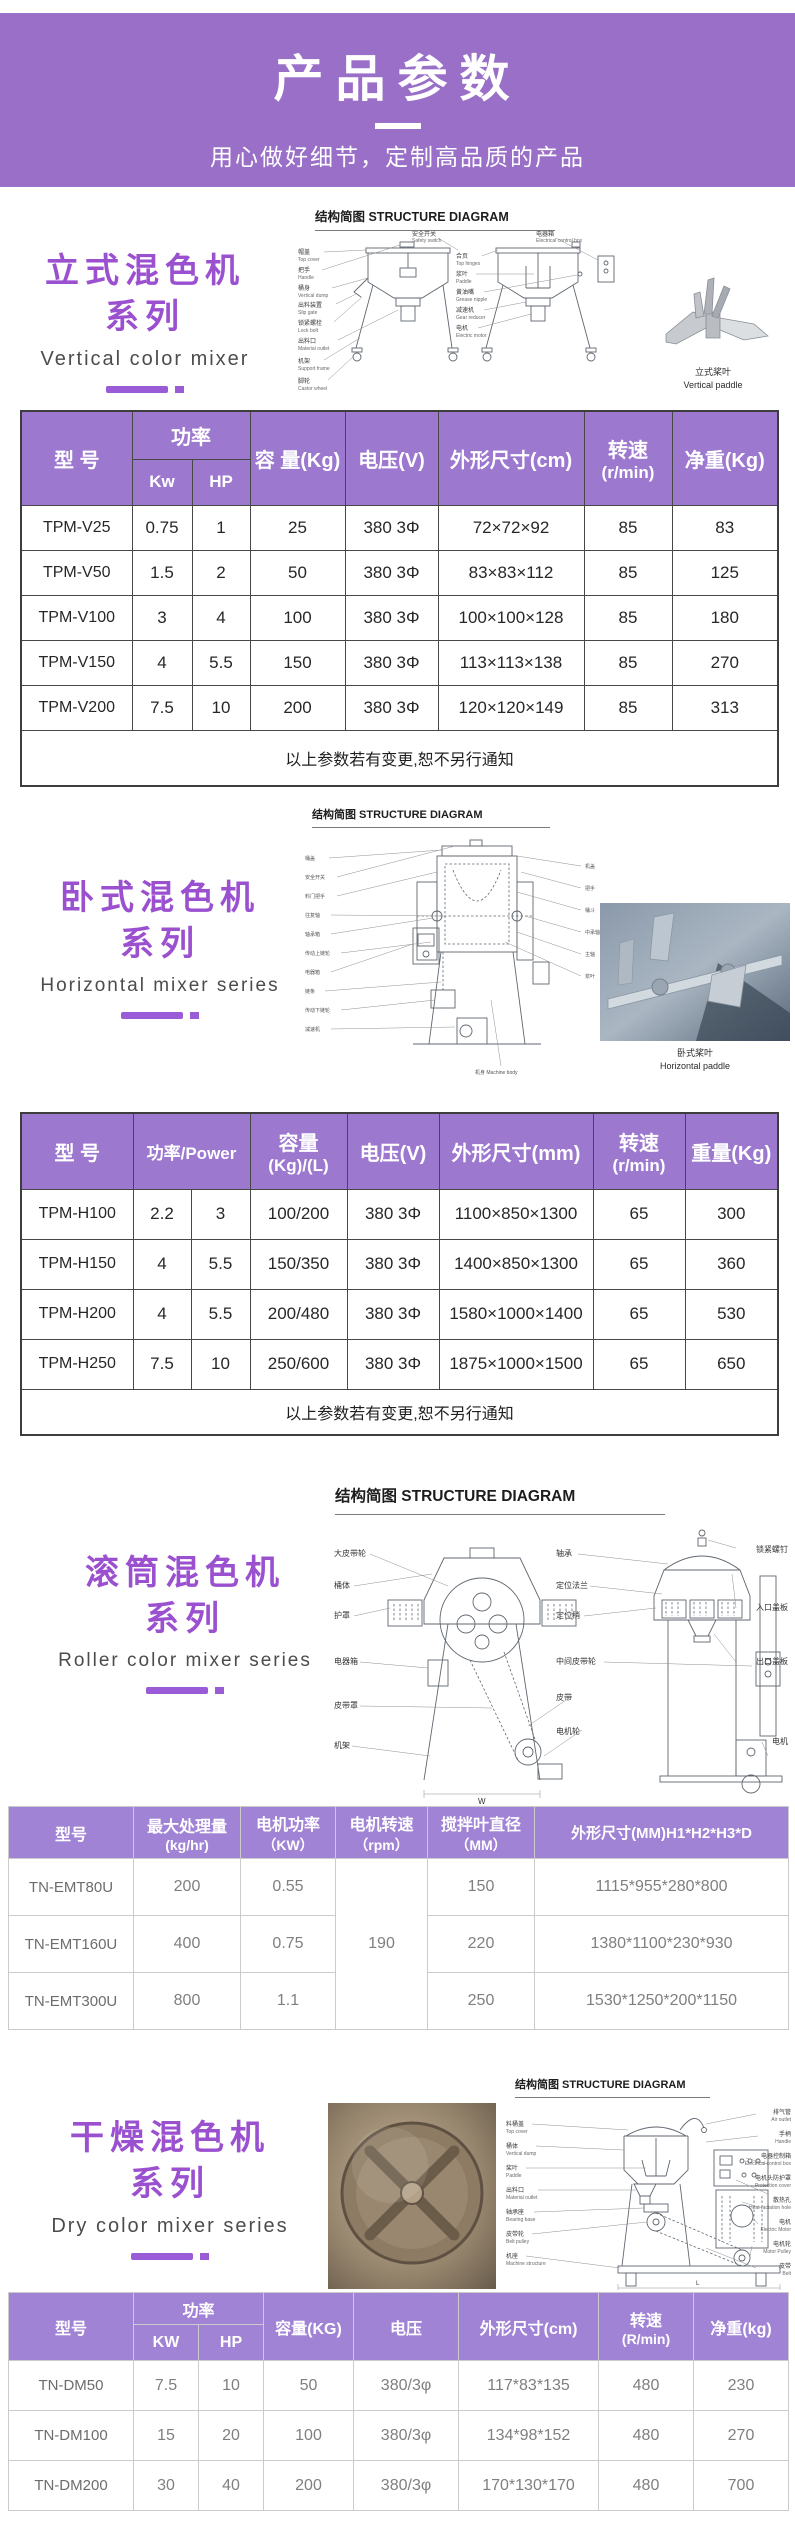 This screenshot has height=2542, width=795. Describe the element at coordinates (462, 274) in the screenshot. I see `diagram-label: 浆叶` at that location.